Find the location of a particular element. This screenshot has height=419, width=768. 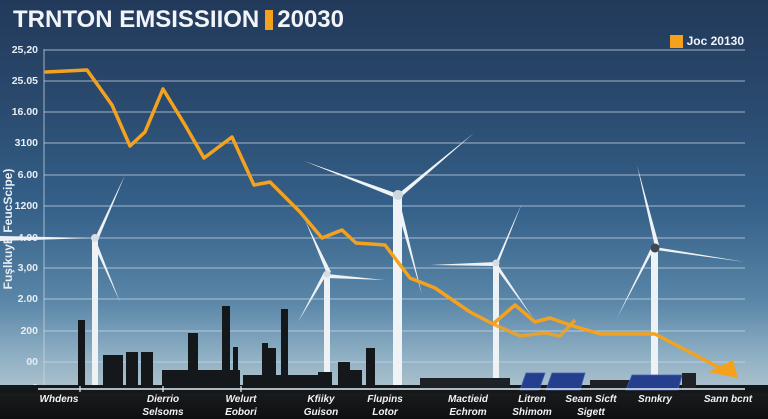

legend: Joc 20130 is located at coordinates (706, 41).